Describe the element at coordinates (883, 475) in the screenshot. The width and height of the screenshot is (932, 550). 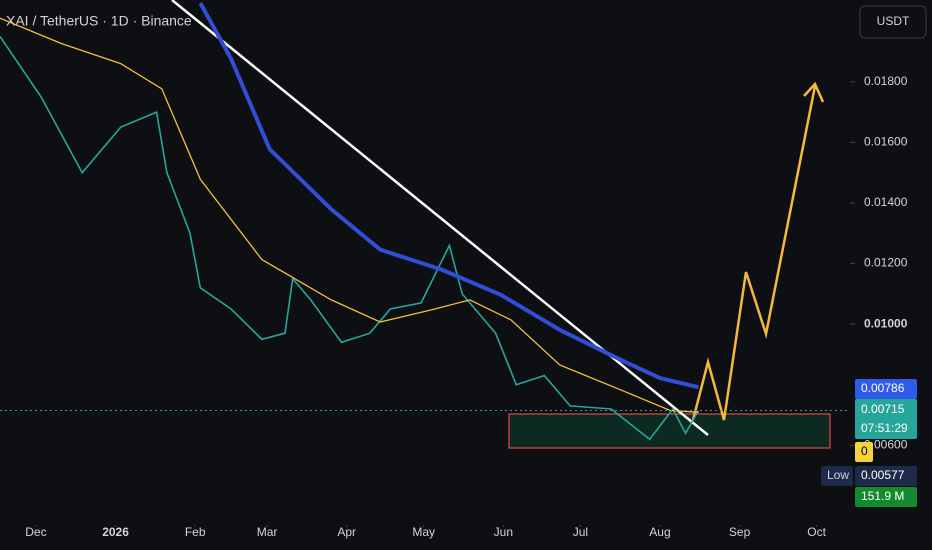
I see `low-tag: 0.00577` at that location.